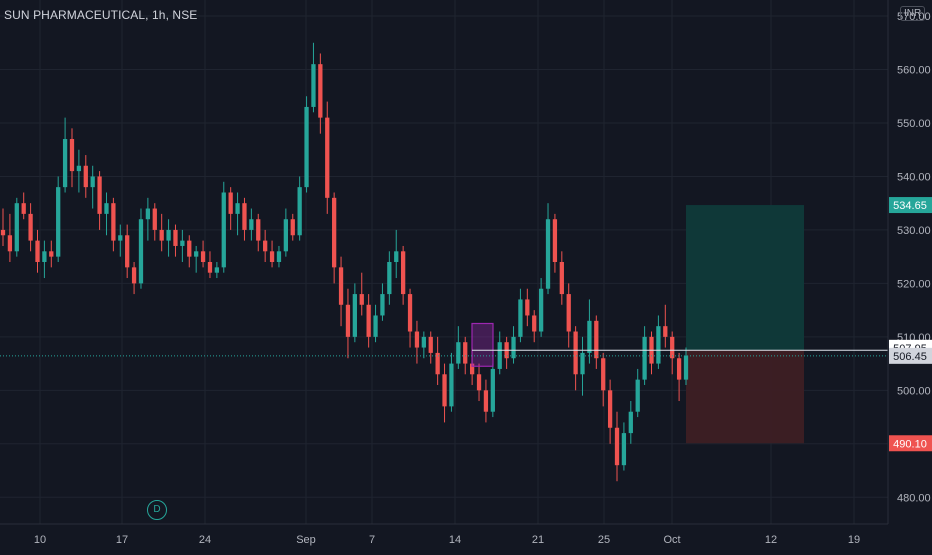 The width and height of the screenshot is (932, 555). I want to click on stop-zone, so click(745, 397).